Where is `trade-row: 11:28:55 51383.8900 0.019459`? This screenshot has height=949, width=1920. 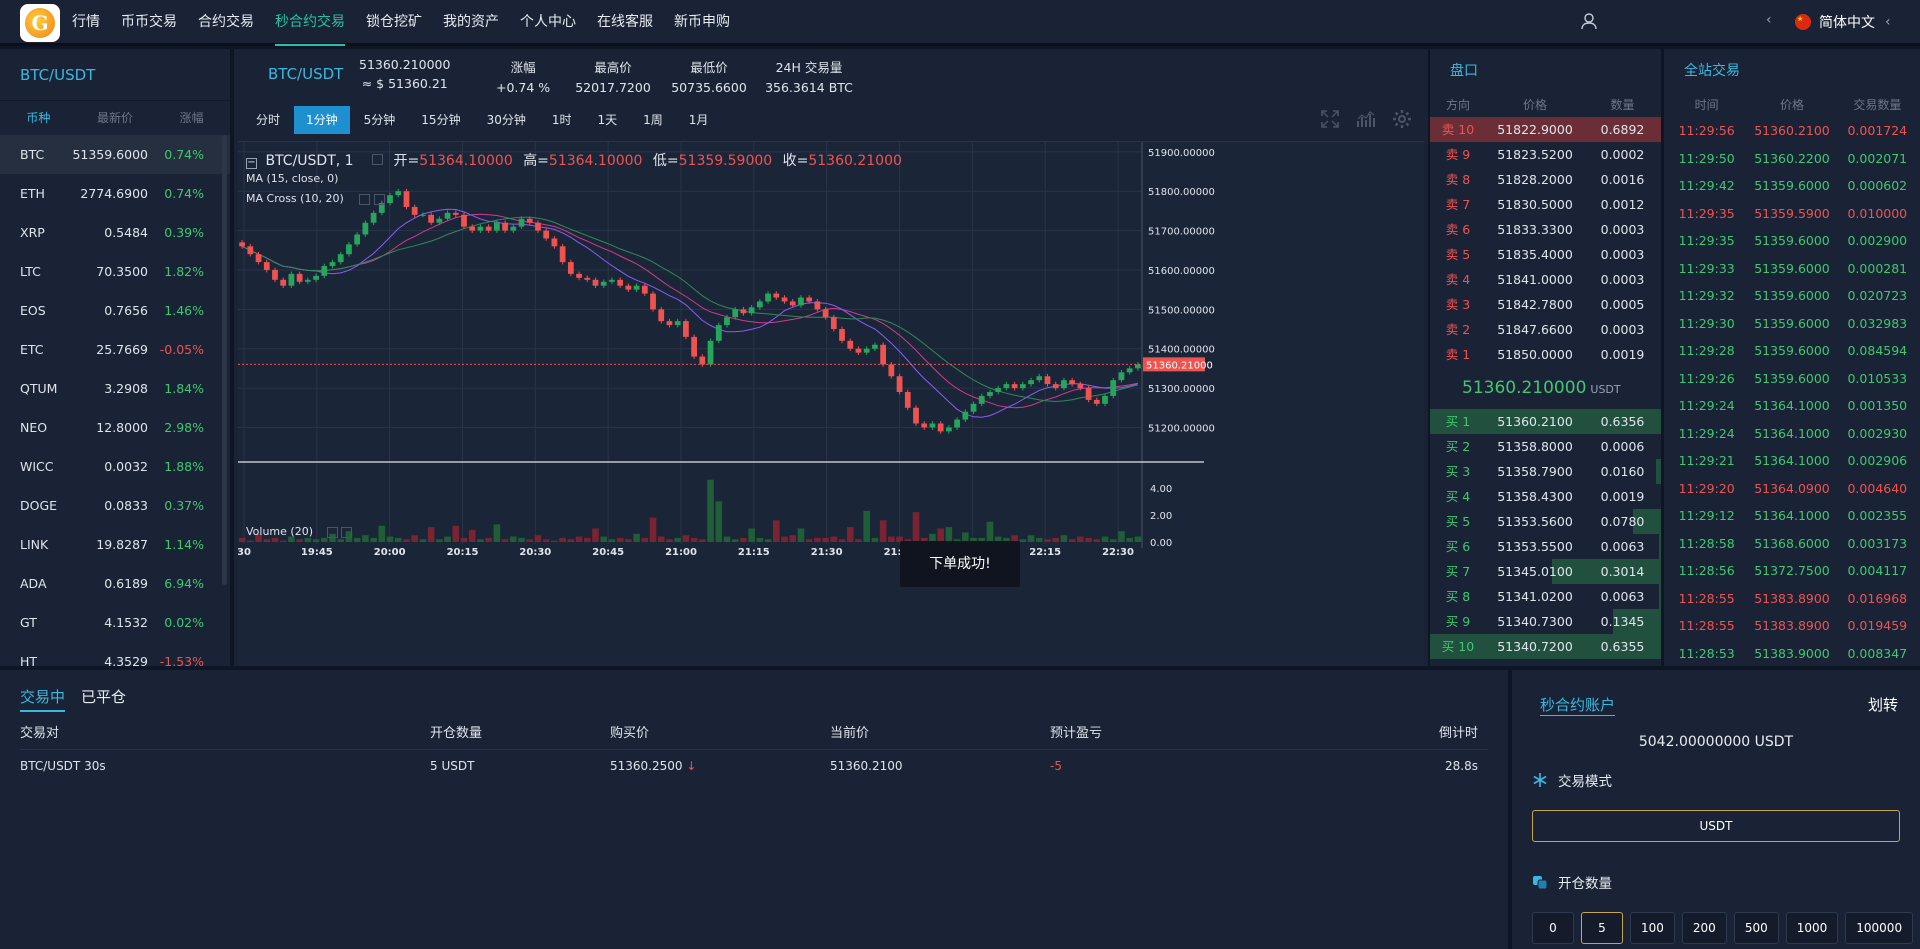 trade-row: 11:28:55 51383.8900 0.019459 is located at coordinates (1792, 626).